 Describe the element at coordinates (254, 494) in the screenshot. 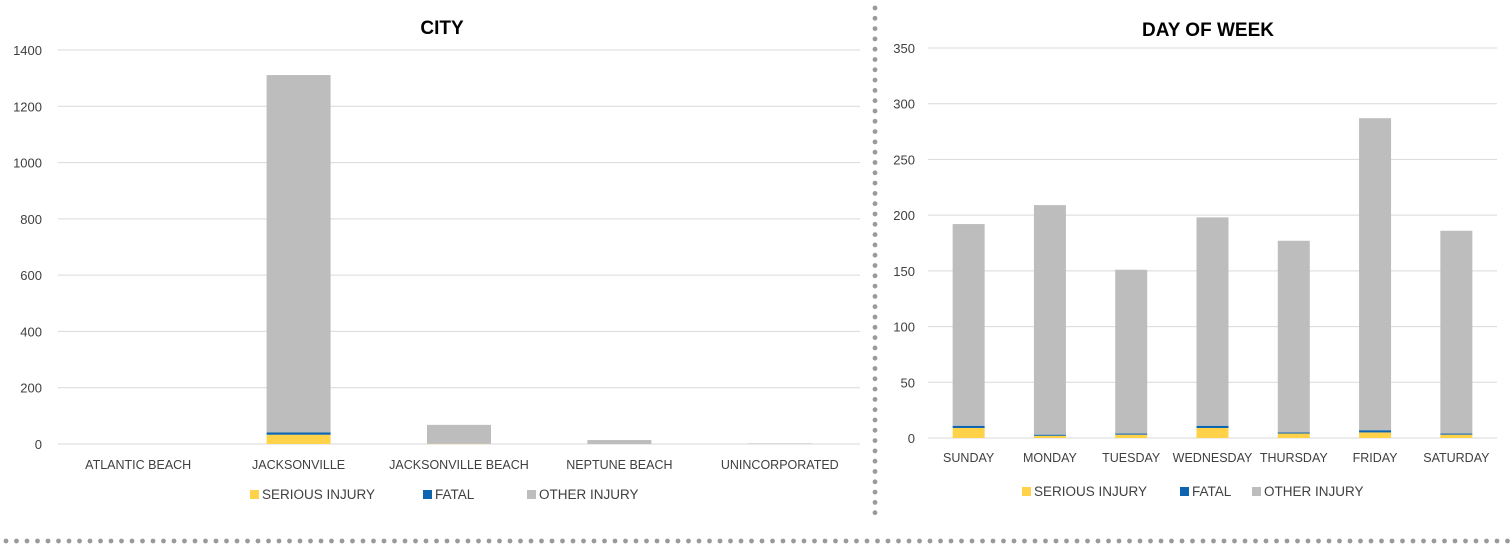

I see `city-legend-swatch-serious-injury` at that location.